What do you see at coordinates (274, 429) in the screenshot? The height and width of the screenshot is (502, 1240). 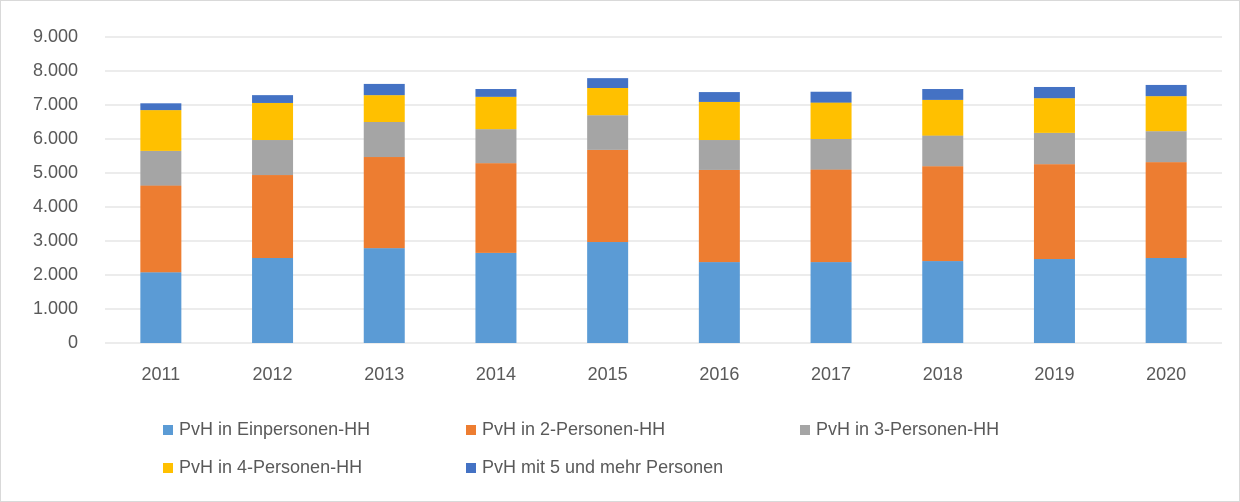 I see `legend-label: PvH in Einpersonen-HH` at bounding box center [274, 429].